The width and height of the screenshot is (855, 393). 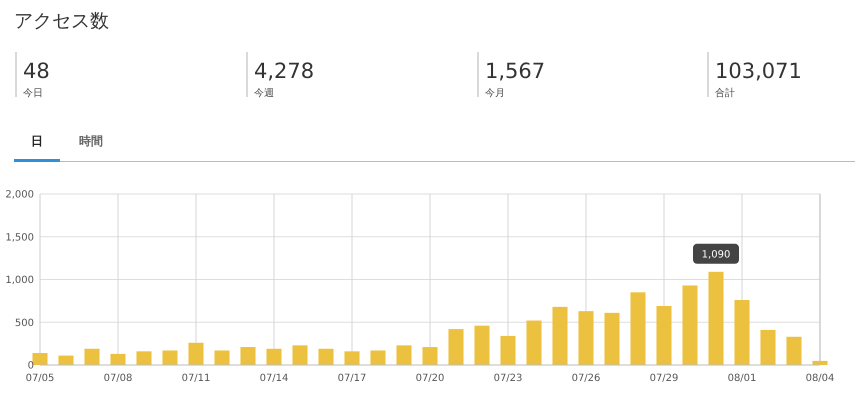 What do you see at coordinates (664, 378) in the screenshot?
I see `x-tick-label: 07/29` at bounding box center [664, 378].